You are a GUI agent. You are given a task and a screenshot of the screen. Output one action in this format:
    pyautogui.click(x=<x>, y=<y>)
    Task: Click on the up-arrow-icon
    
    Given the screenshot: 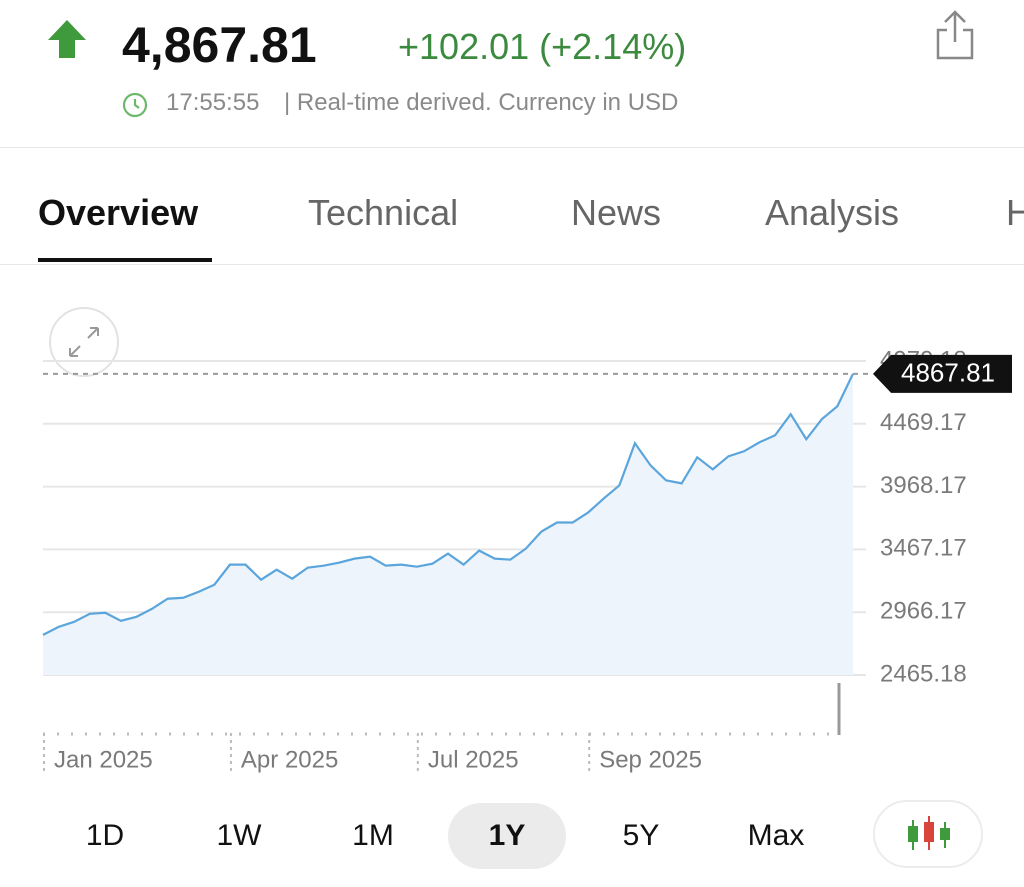 What is the action you would take?
    pyautogui.click(x=67, y=39)
    